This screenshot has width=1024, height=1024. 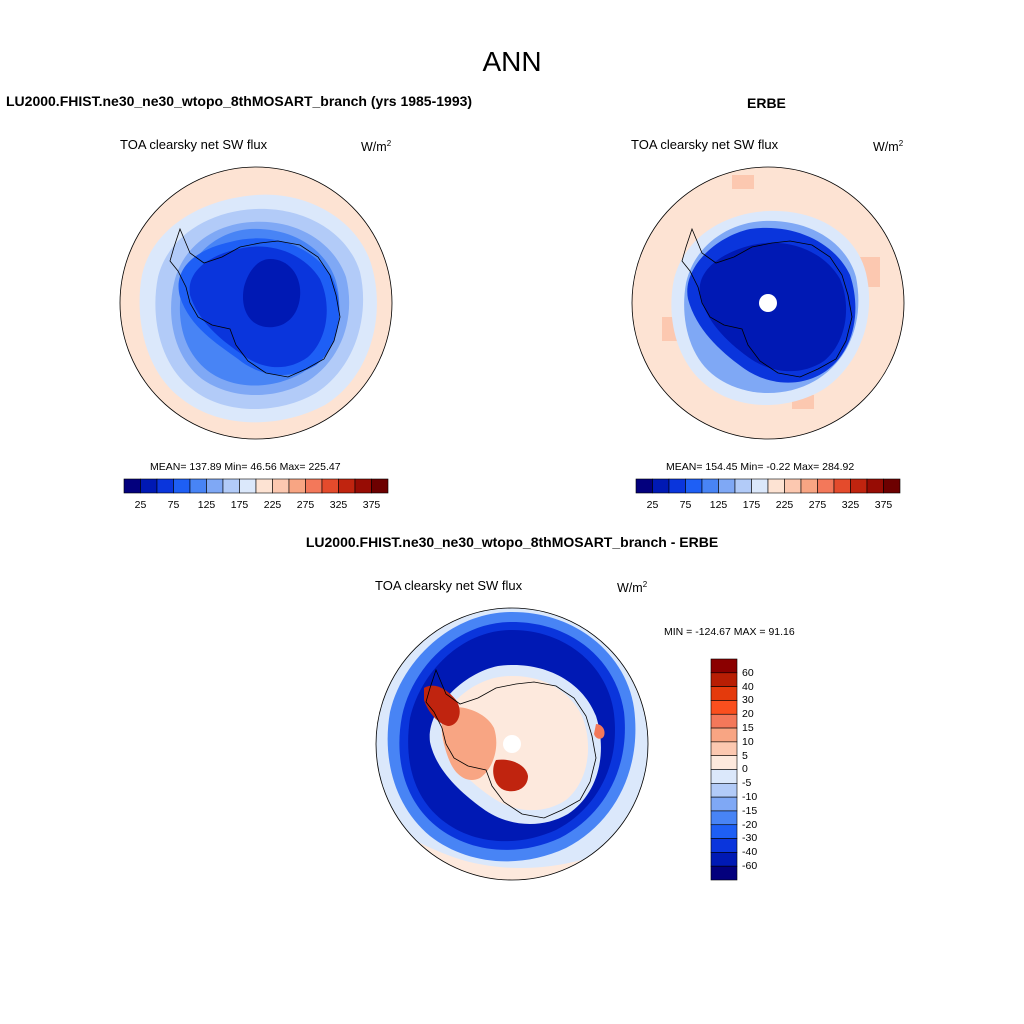 What do you see at coordinates (745, 755) in the screenshot?
I see `labelbar-label: 5` at bounding box center [745, 755].